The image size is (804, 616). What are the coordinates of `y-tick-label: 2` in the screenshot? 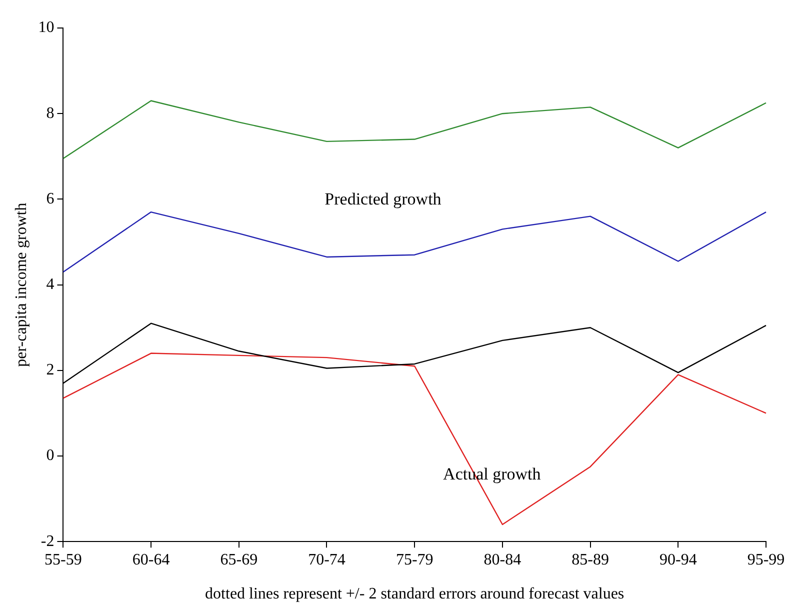 It's located at (50, 370).